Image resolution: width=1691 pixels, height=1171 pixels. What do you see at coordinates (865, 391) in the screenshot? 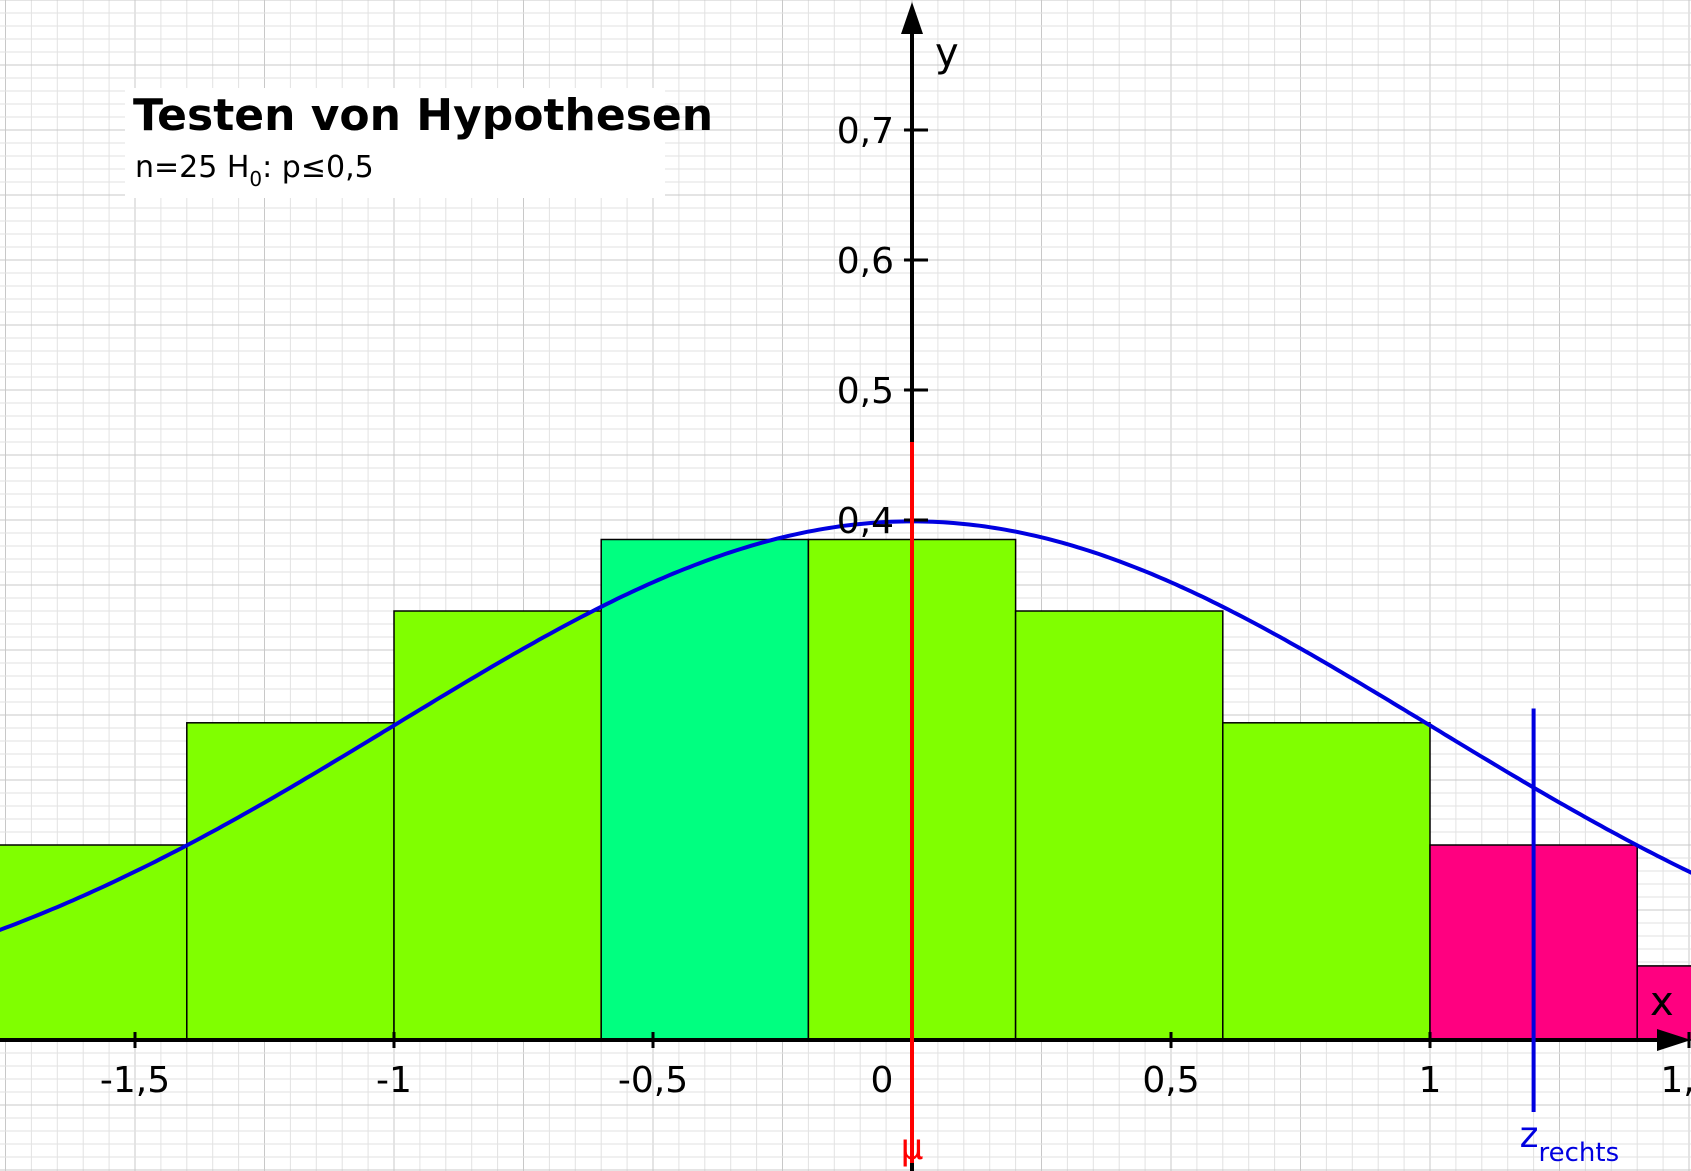
I see `y-tick-label: 0,5` at bounding box center [865, 391].